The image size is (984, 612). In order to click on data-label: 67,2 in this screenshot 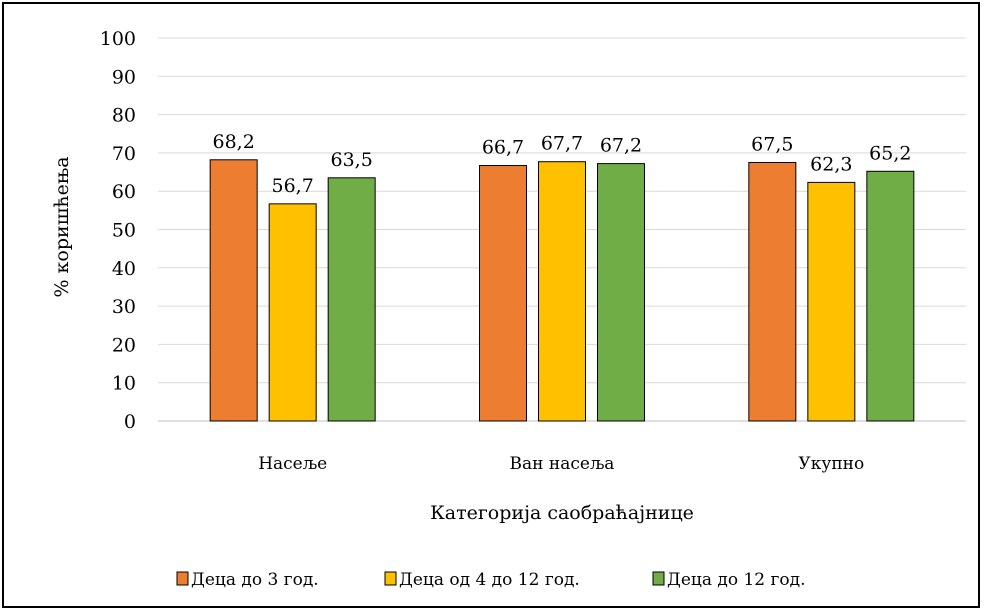, I will do `click(621, 146)`.